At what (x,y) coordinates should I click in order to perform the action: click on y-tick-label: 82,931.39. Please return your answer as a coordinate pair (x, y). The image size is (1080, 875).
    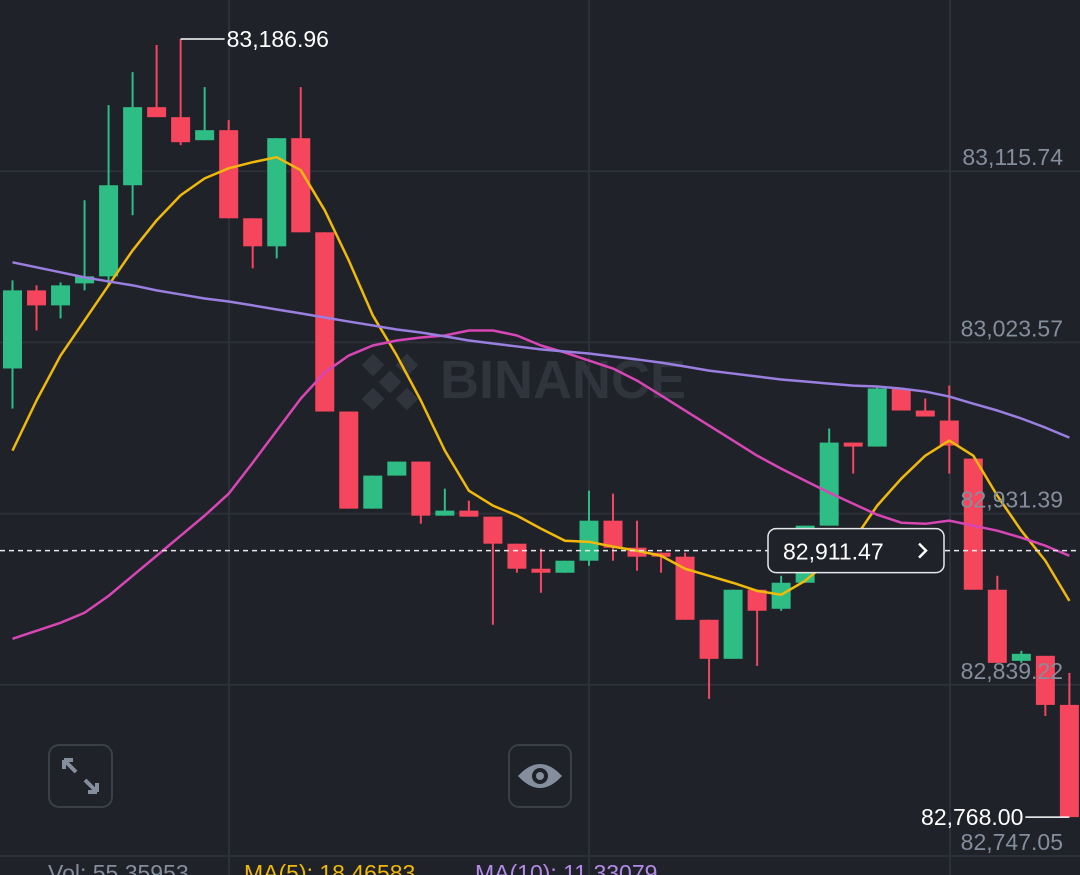
    Looking at the image, I should click on (1012, 500).